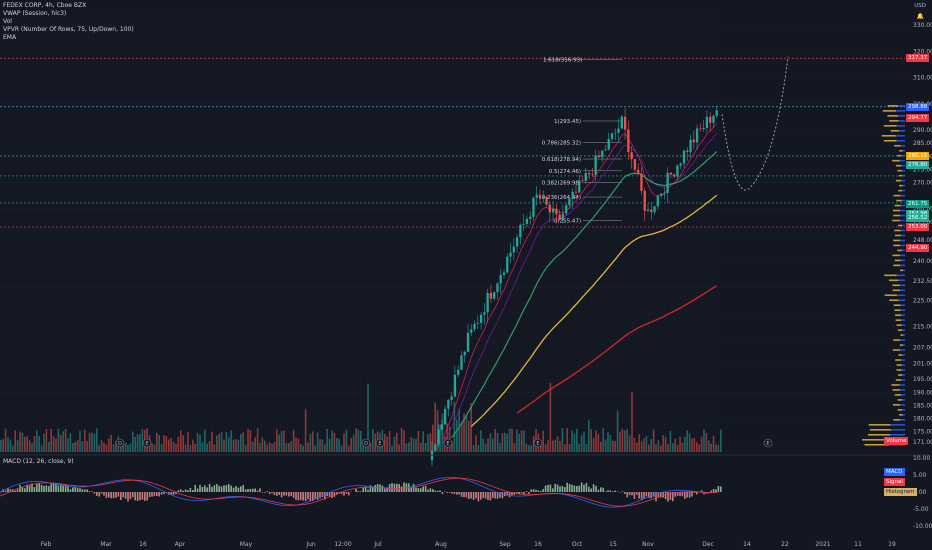 This screenshot has width=932, height=550. I want to click on macd-tag: Histogram, so click(900, 492).